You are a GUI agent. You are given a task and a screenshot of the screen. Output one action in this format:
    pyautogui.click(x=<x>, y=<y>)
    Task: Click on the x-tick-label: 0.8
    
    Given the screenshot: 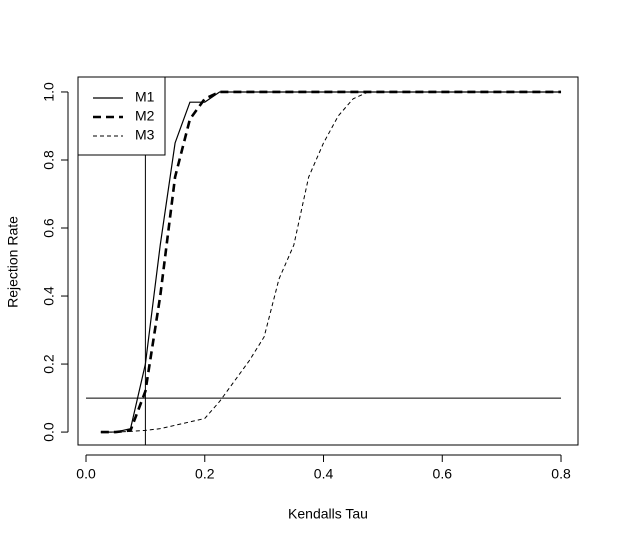 What is the action you would take?
    pyautogui.click(x=561, y=474)
    